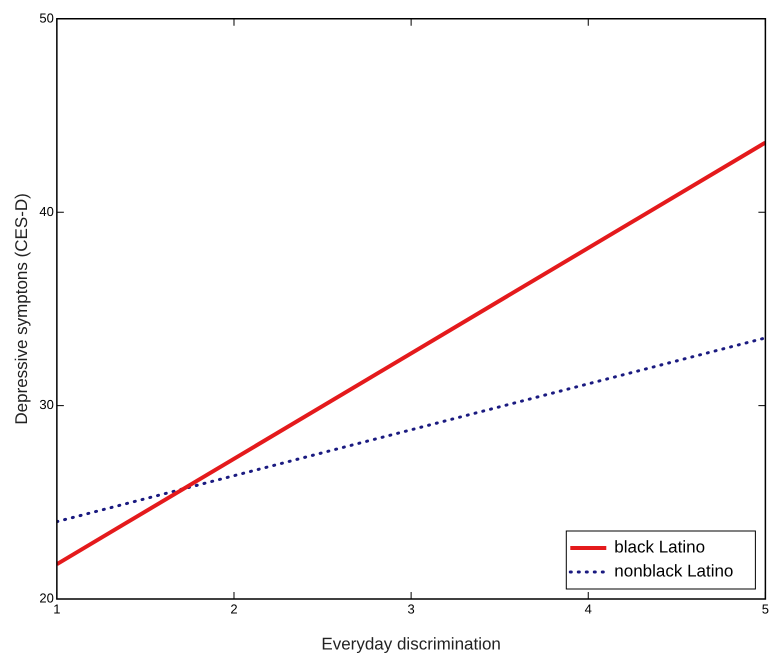  What do you see at coordinates (411, 608) in the screenshot?
I see `x-tick-label: 3` at bounding box center [411, 608].